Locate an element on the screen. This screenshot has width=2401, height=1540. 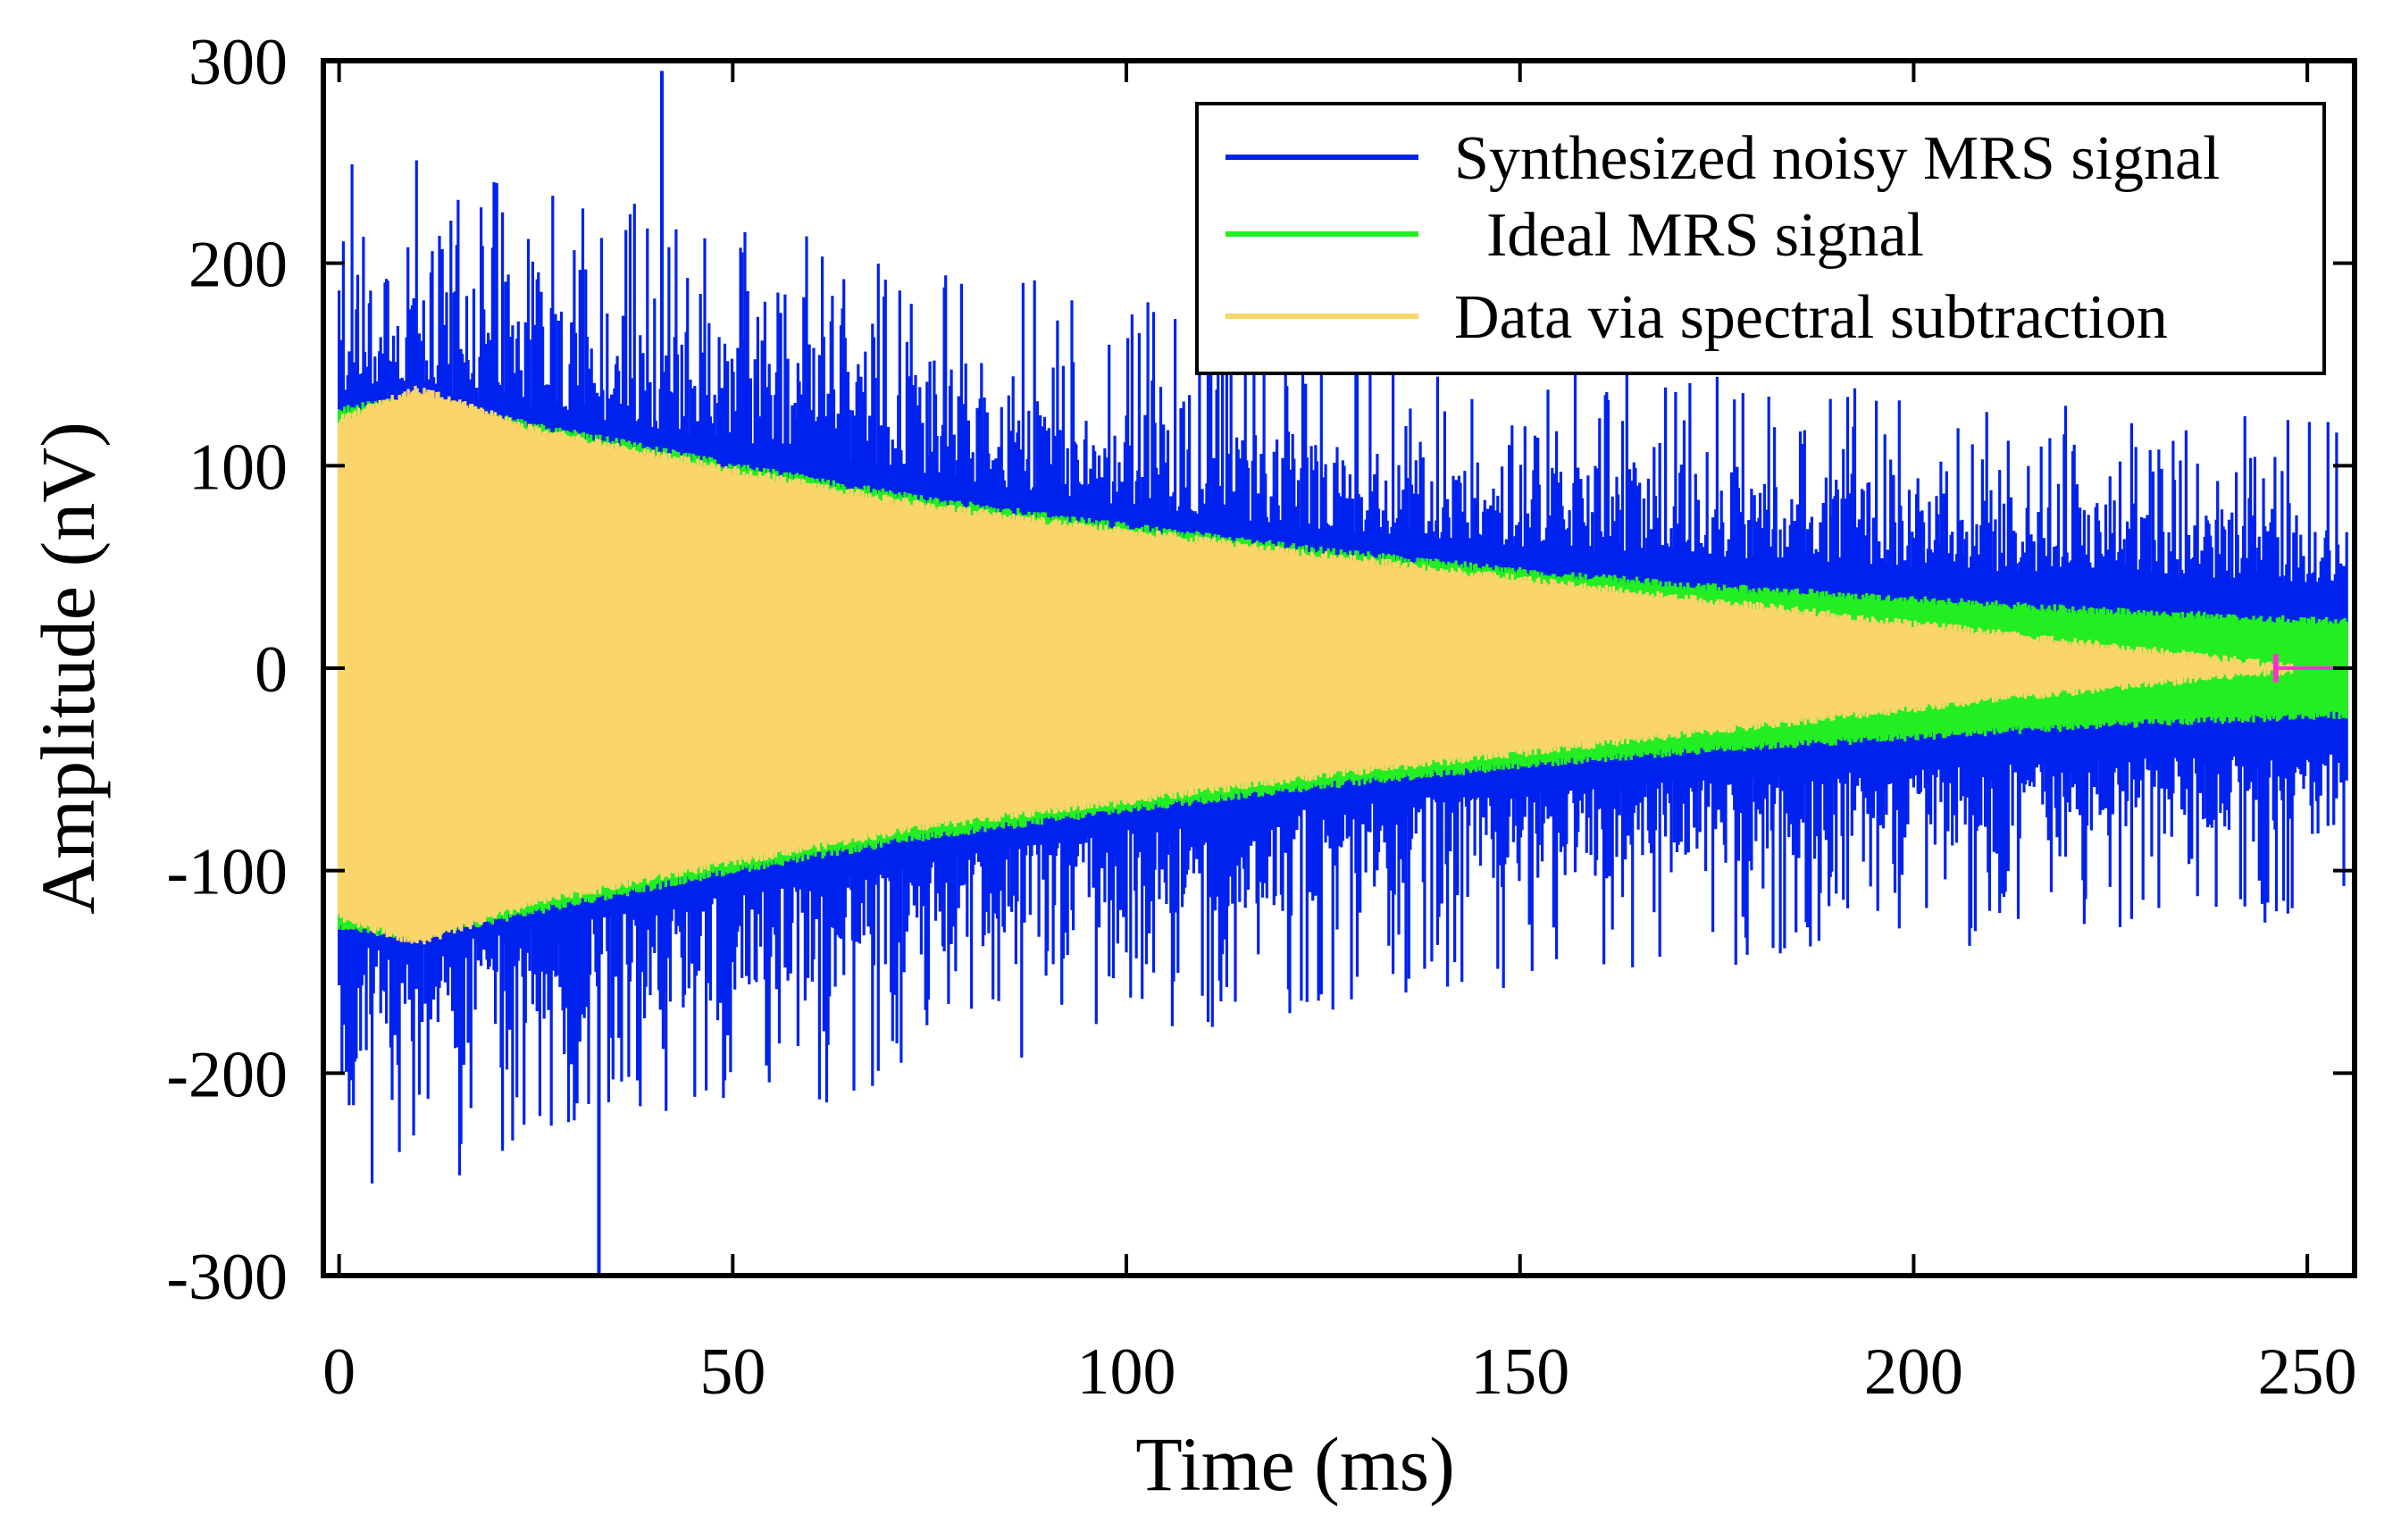
x-tick-label-250: 250 is located at coordinates (2307, 1372).